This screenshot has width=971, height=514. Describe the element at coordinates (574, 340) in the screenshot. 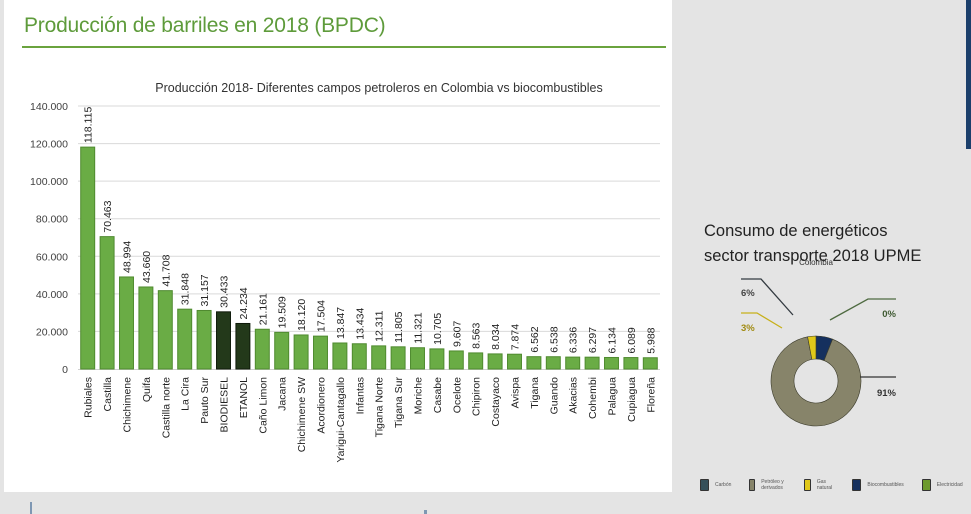

I see `bar-data-label: 6.336` at that location.